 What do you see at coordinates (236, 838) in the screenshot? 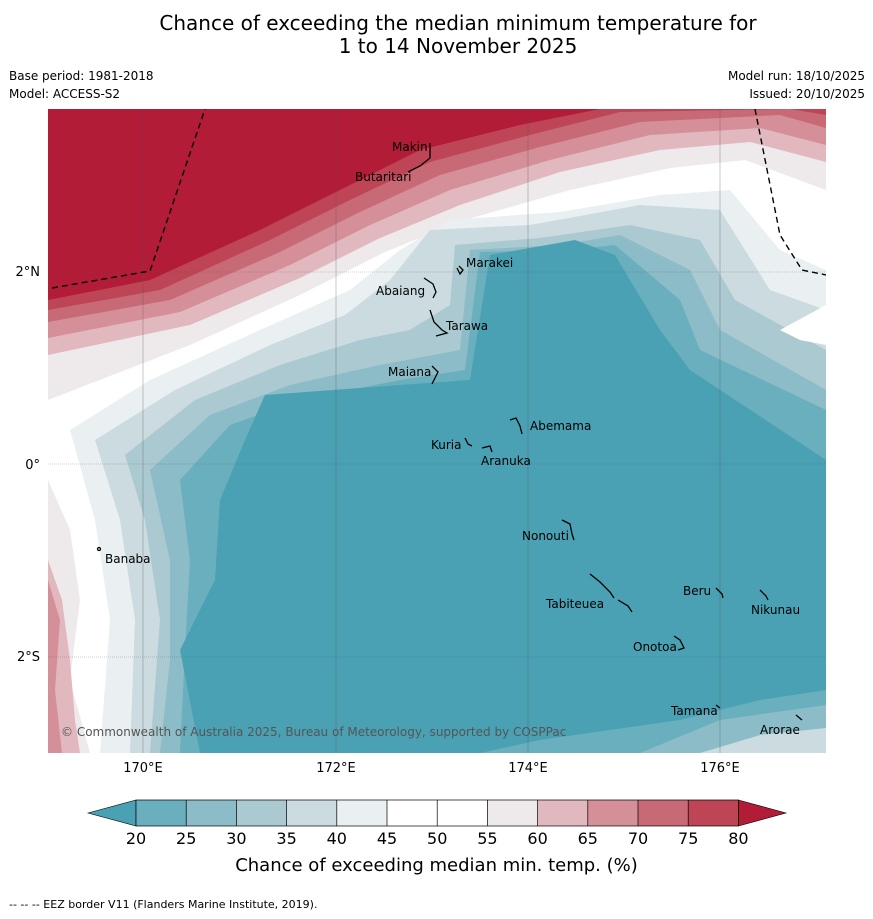
I see `cb-tick-30: 30` at bounding box center [236, 838].